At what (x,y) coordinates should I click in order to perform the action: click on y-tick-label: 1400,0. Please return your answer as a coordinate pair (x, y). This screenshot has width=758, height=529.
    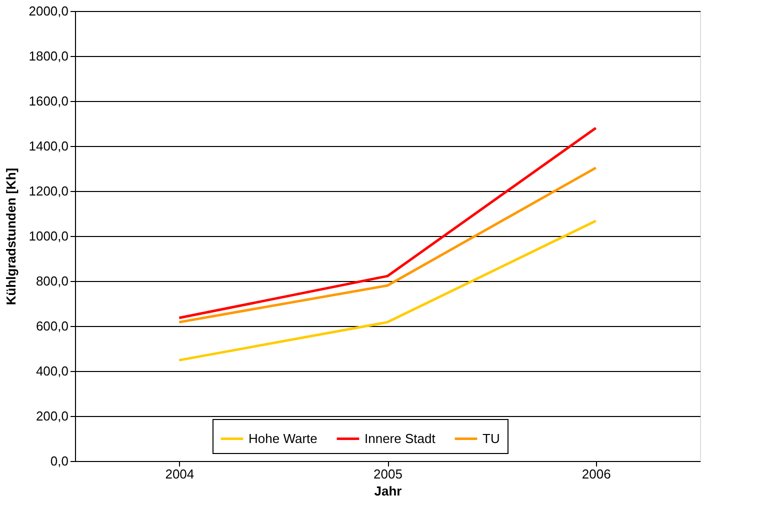
    Looking at the image, I should click on (48, 146).